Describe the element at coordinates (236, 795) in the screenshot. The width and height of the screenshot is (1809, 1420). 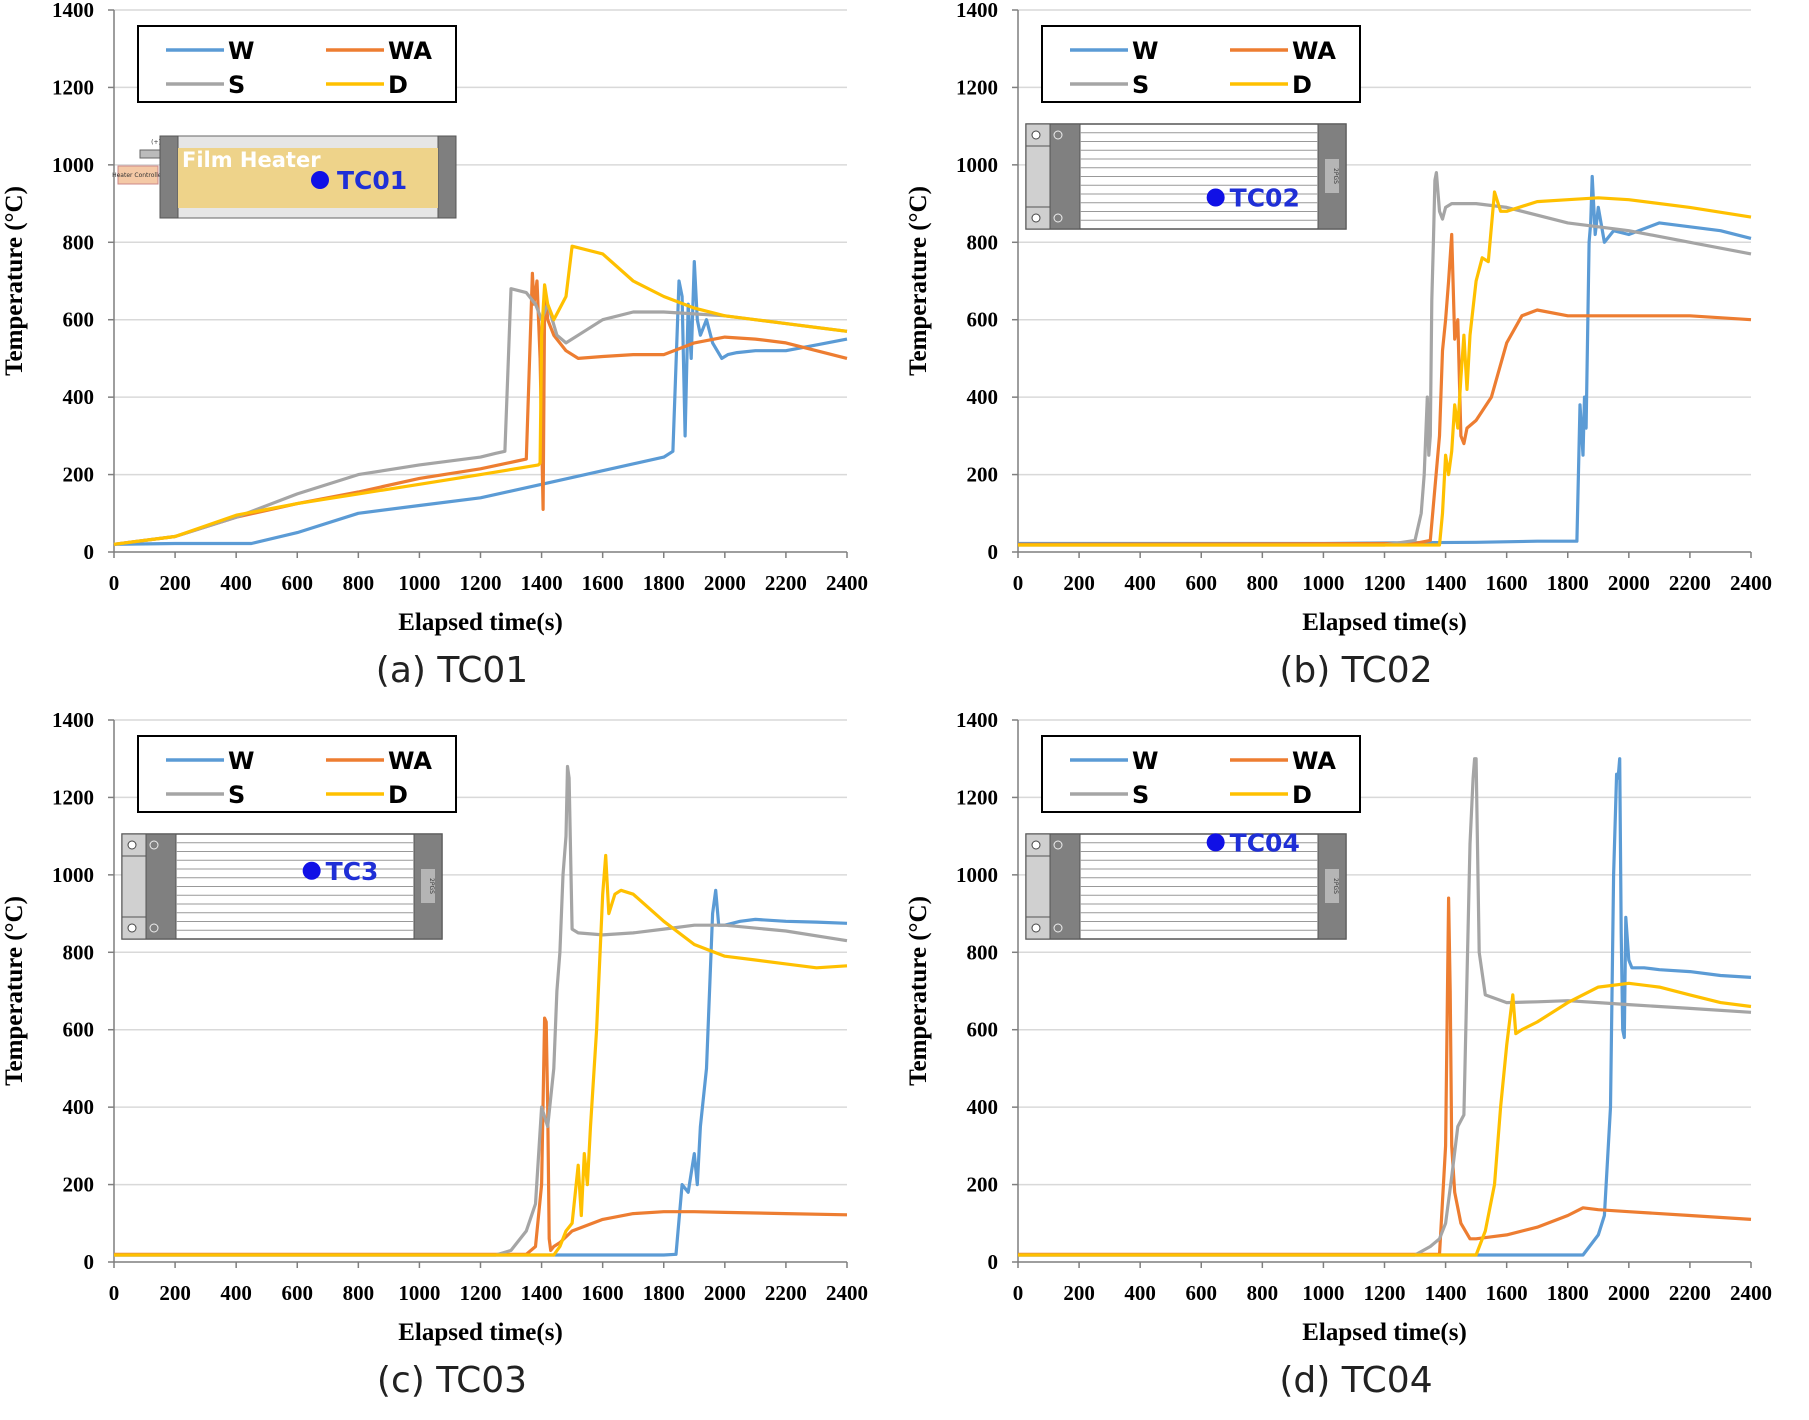
I see `legend-label-s: S` at that location.